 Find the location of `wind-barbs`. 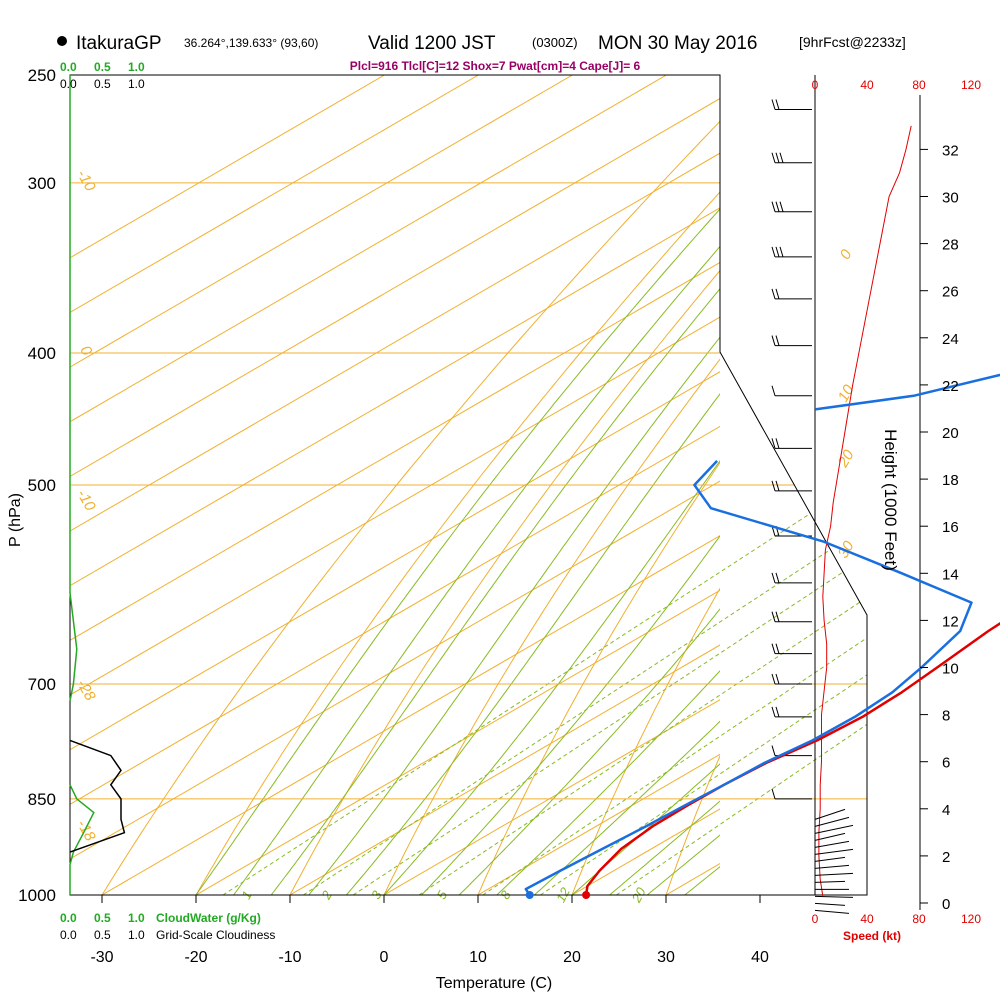

wind-barbs is located at coordinates (812, 506).